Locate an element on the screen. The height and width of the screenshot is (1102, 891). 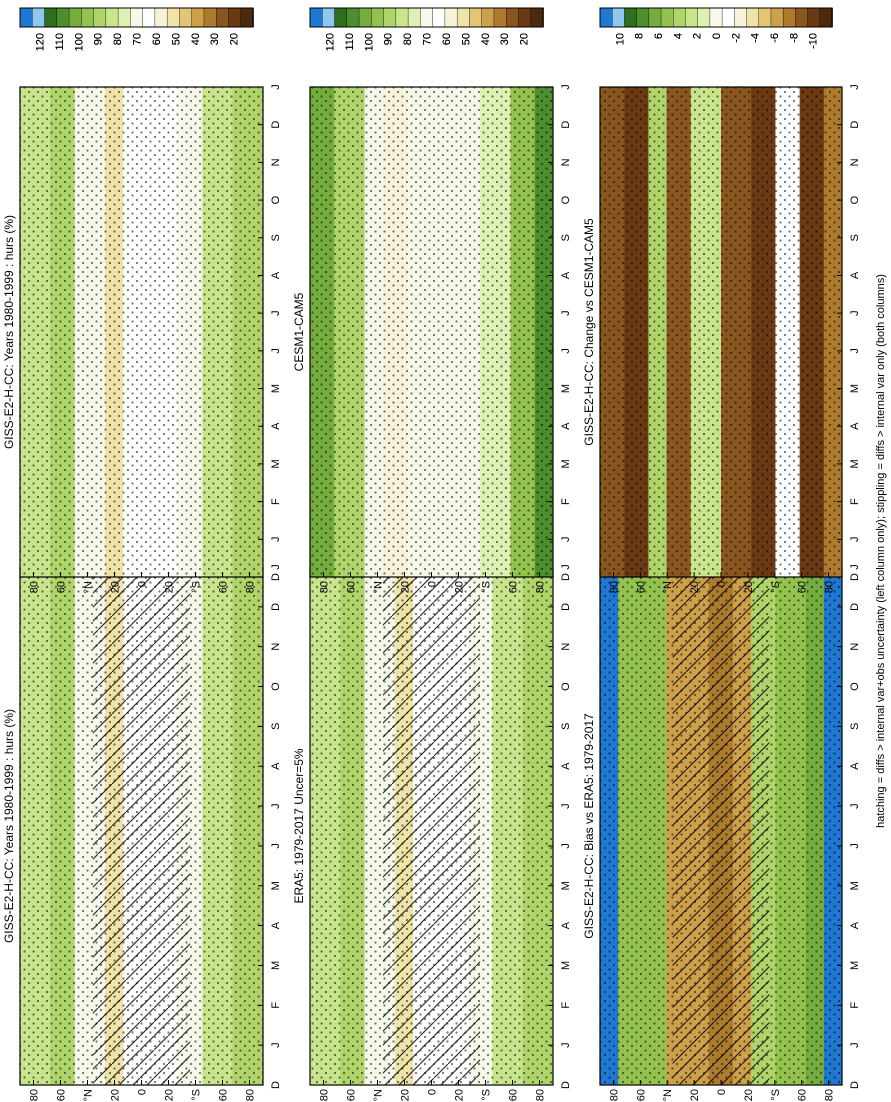
hatching-overlay is located at coordinates (721, 826).